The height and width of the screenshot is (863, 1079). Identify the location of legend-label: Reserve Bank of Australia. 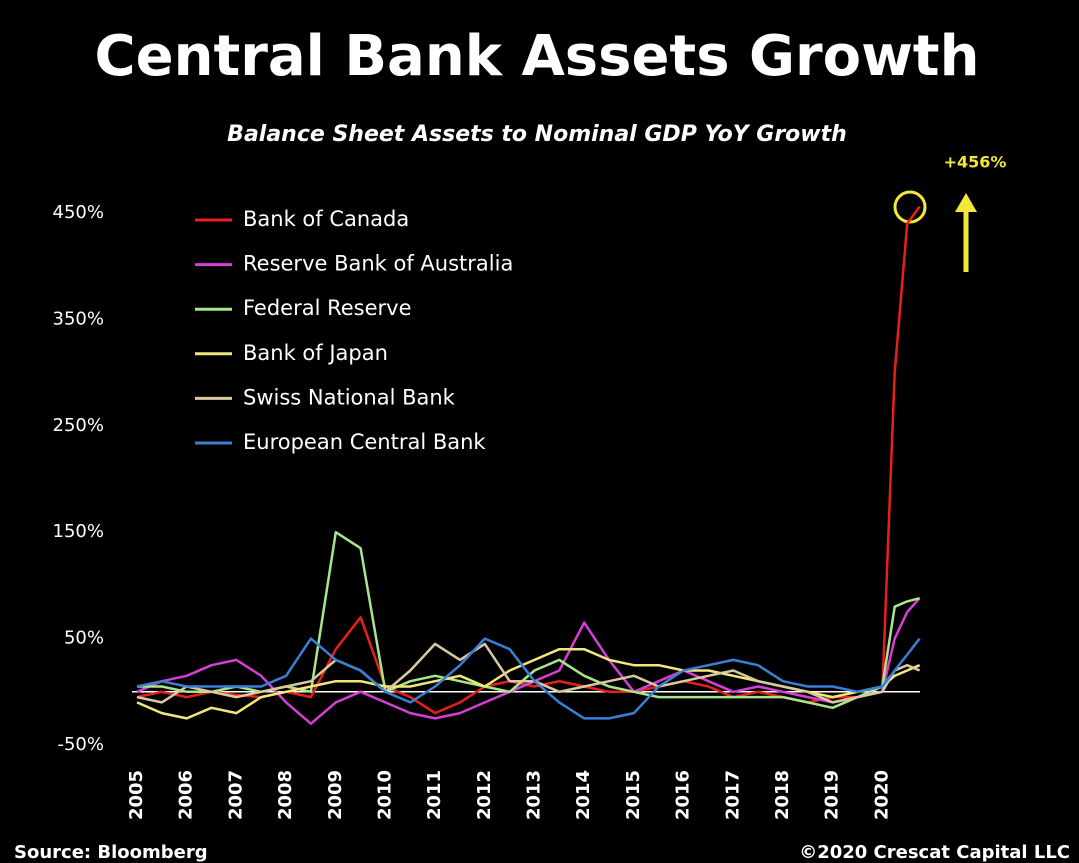
(378, 264).